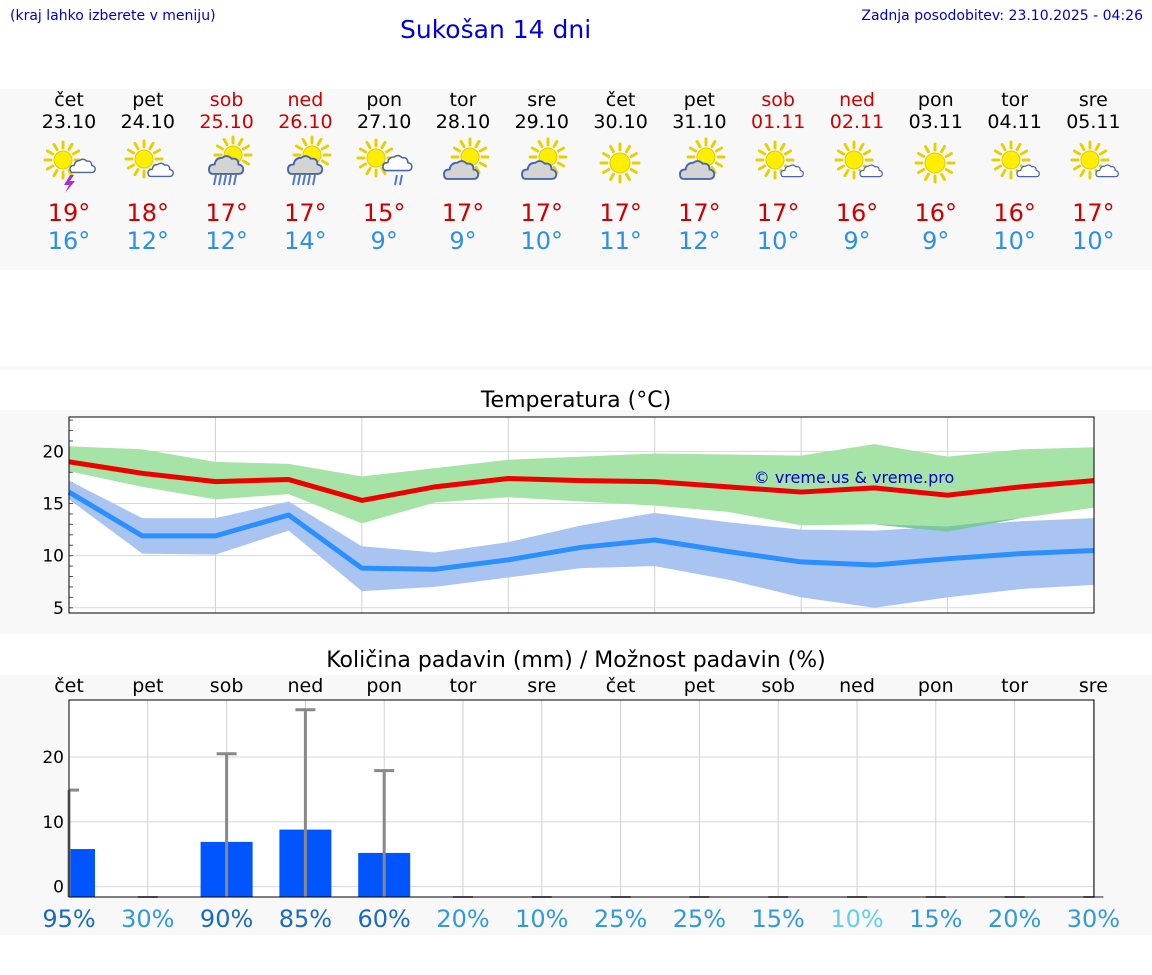 The width and height of the screenshot is (1152, 975). I want to click on category-label: pet, so click(699, 686).